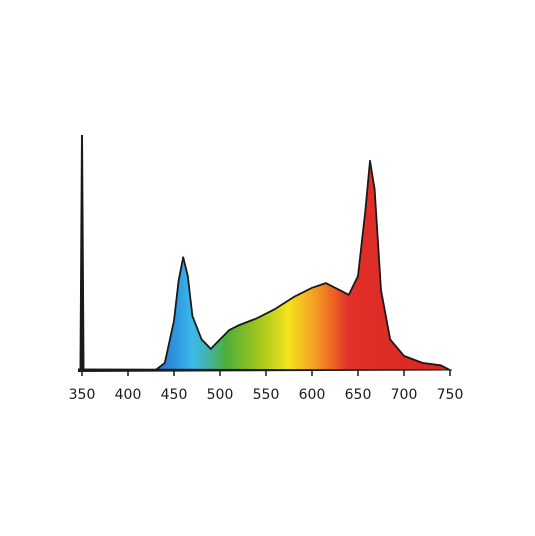  I want to click on x-tick-label: 350, so click(82, 395).